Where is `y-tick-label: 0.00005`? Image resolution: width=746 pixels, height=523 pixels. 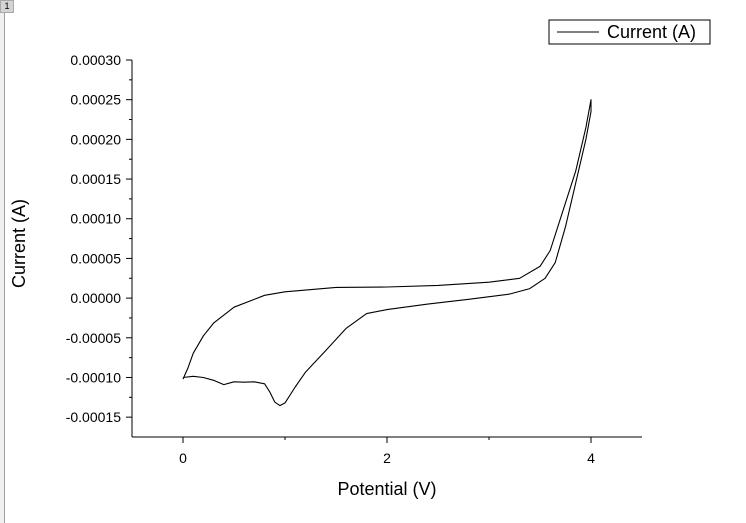
y-tick-label: 0.00005 is located at coordinates (95, 258).